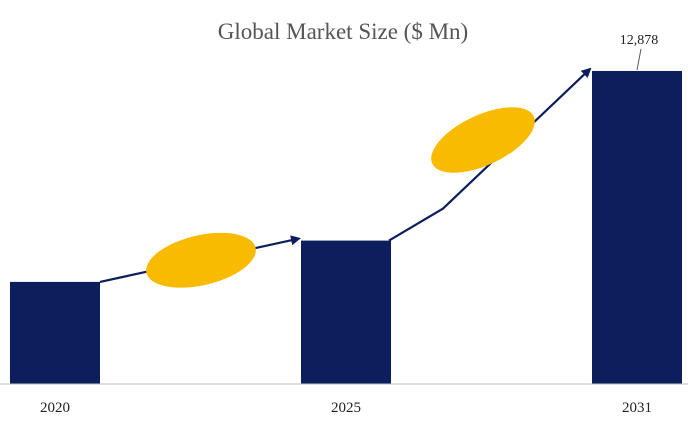 The width and height of the screenshot is (688, 424). Describe the element at coordinates (637, 227) in the screenshot. I see `bar-2031` at that location.